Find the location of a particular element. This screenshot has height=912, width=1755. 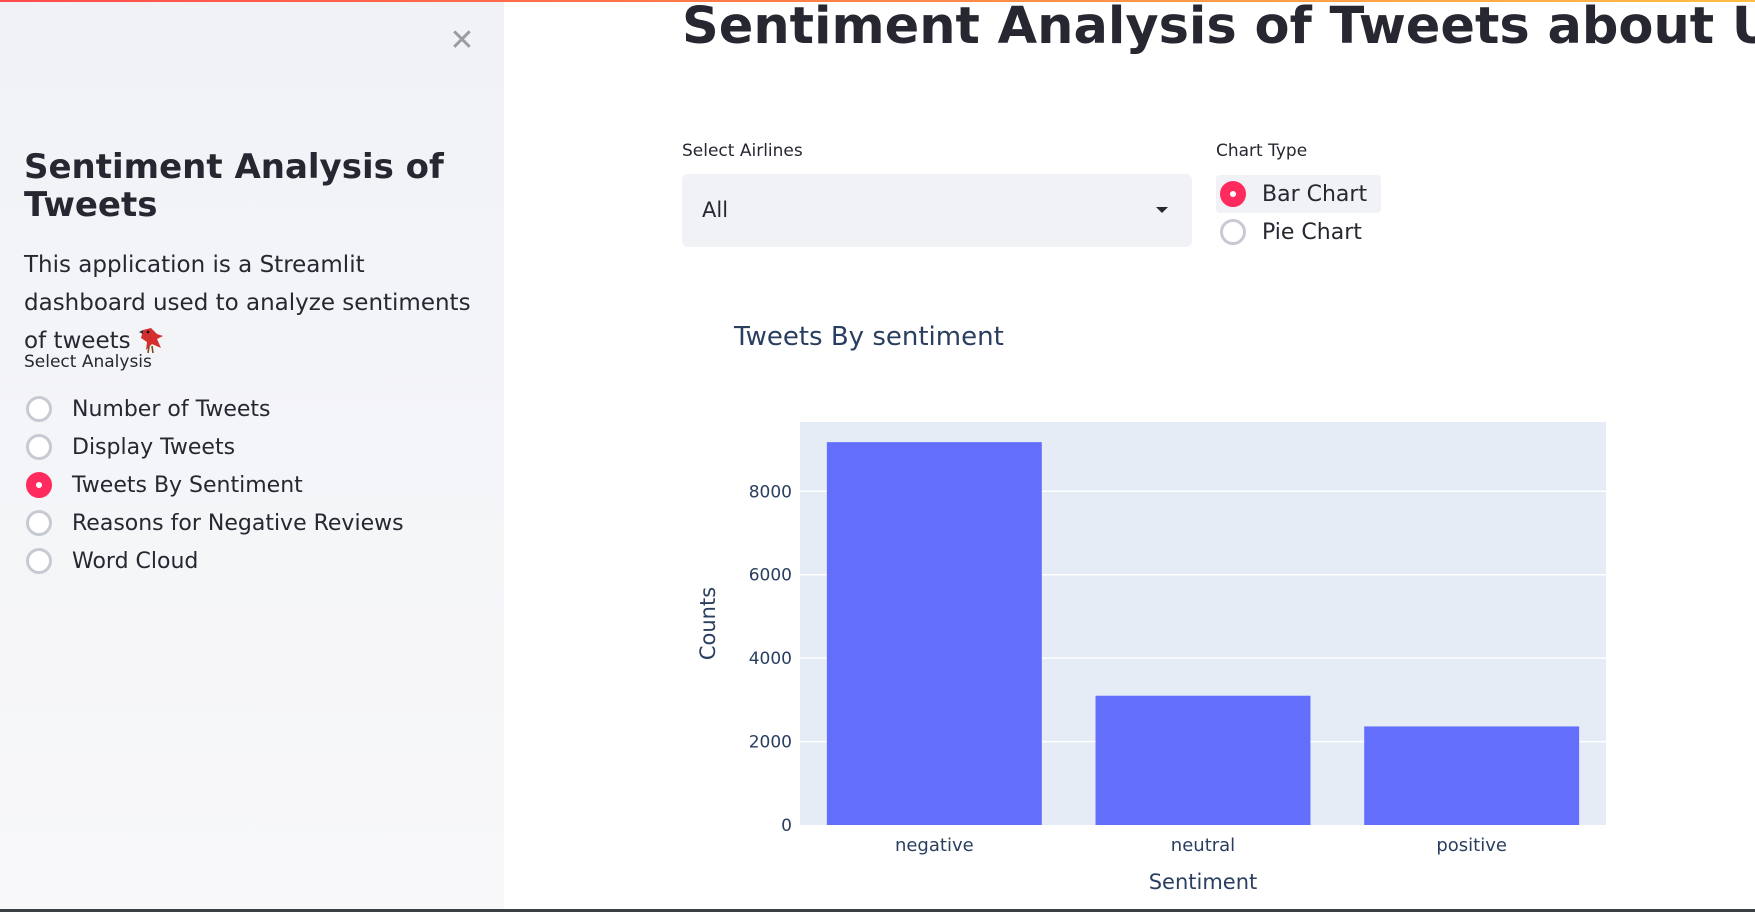

radio-option-pie-chart: Pie Chart is located at coordinates (1298, 232).